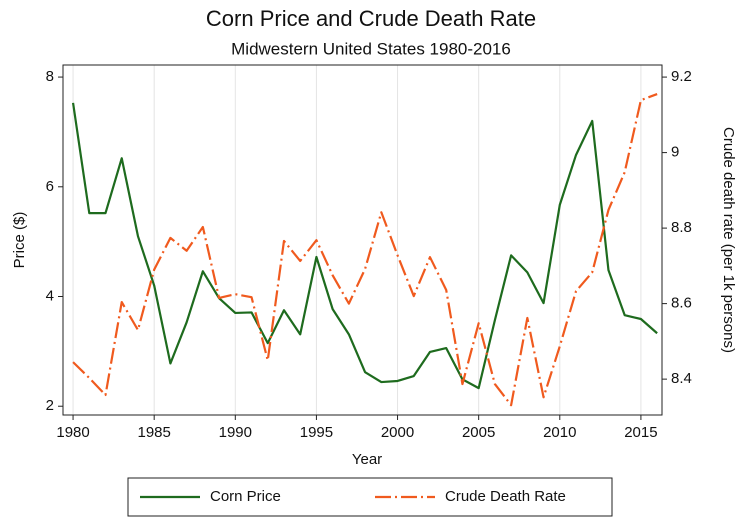 The width and height of the screenshot is (742, 518). I want to click on x-tick-label: 2015, so click(640, 432).